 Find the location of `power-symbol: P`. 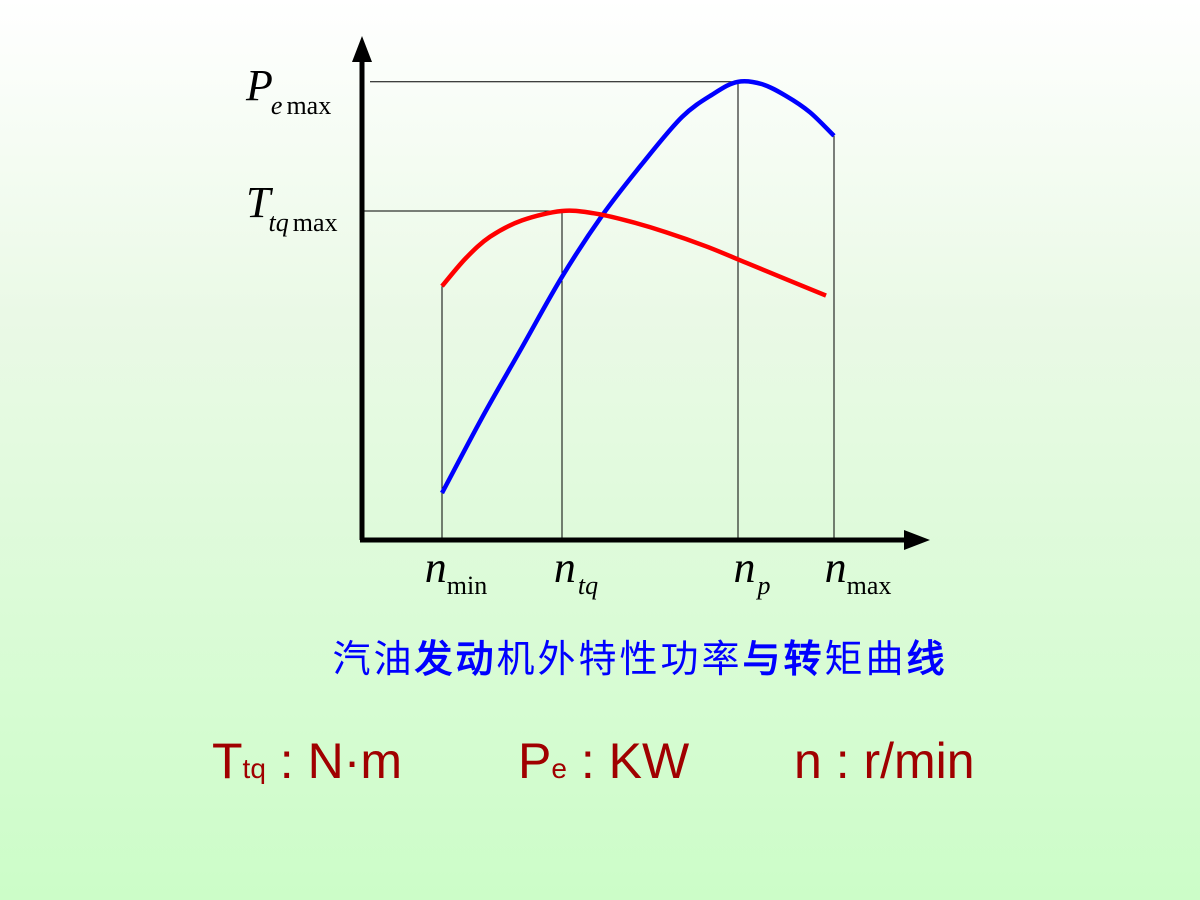

power-symbol: P is located at coordinates (535, 761).